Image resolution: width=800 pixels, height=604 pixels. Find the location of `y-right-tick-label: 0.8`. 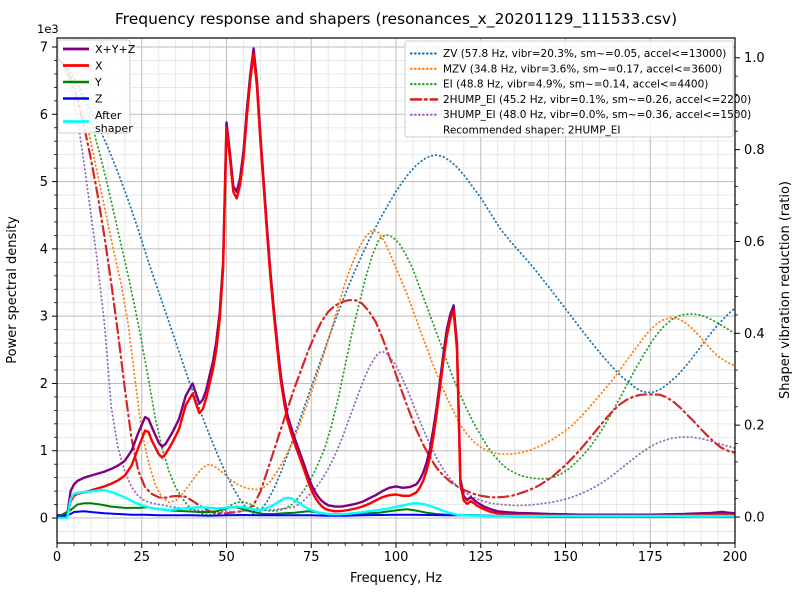

y-right-tick-label: 0.8 is located at coordinates (754, 150).